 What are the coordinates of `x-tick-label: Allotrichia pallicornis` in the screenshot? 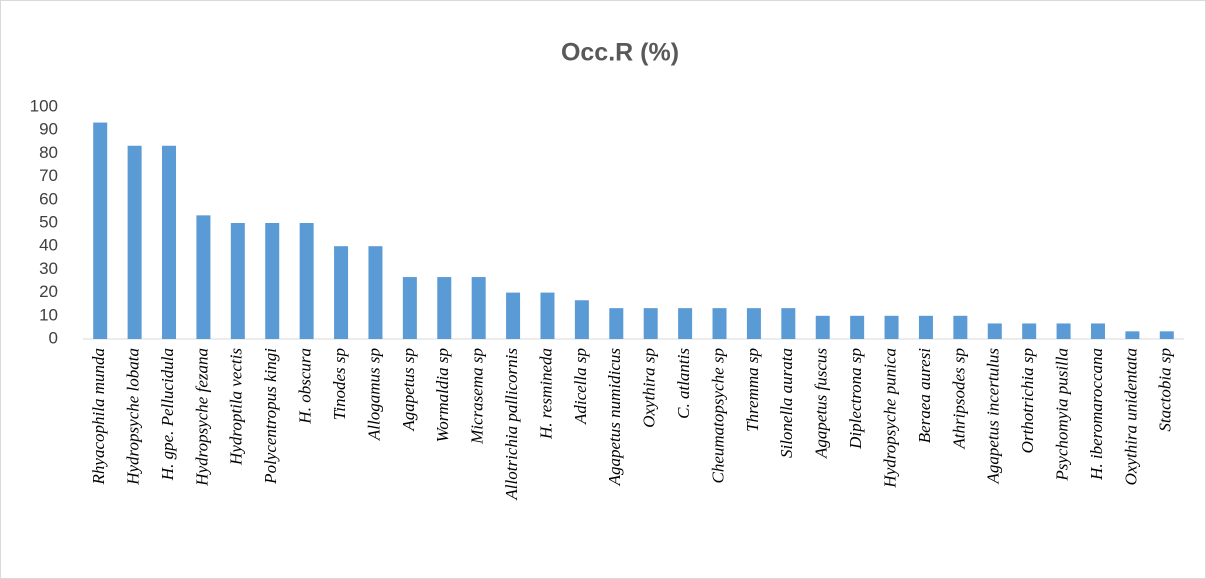 It's located at (511, 424).